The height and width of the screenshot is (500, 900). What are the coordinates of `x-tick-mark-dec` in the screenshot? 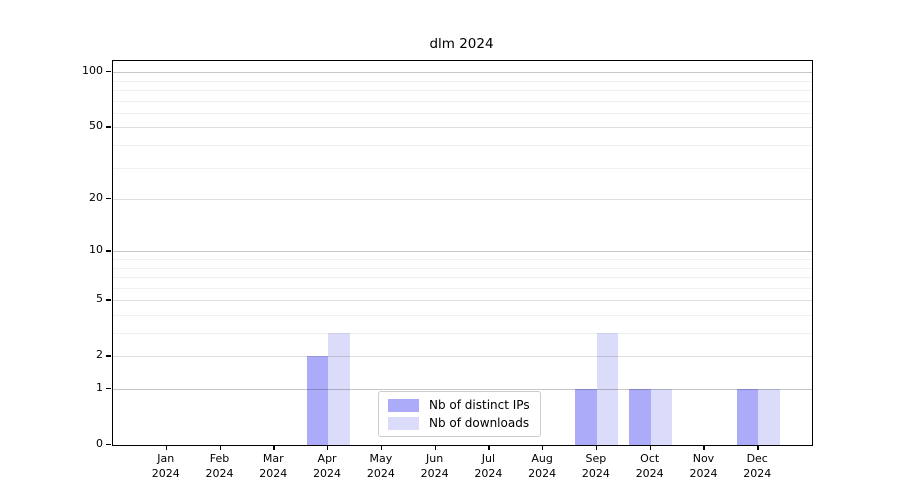 It's located at (758, 447).